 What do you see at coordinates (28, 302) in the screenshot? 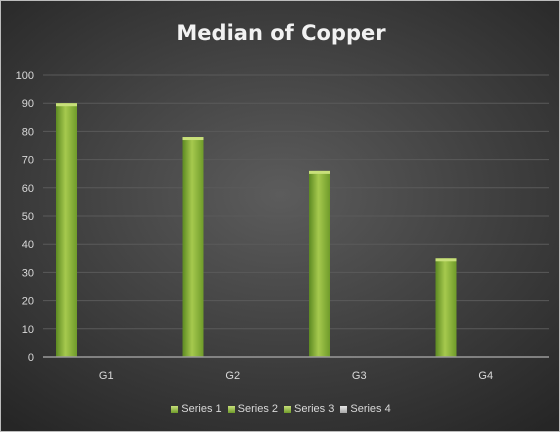
I see `y-tick-label: 20` at bounding box center [28, 302].